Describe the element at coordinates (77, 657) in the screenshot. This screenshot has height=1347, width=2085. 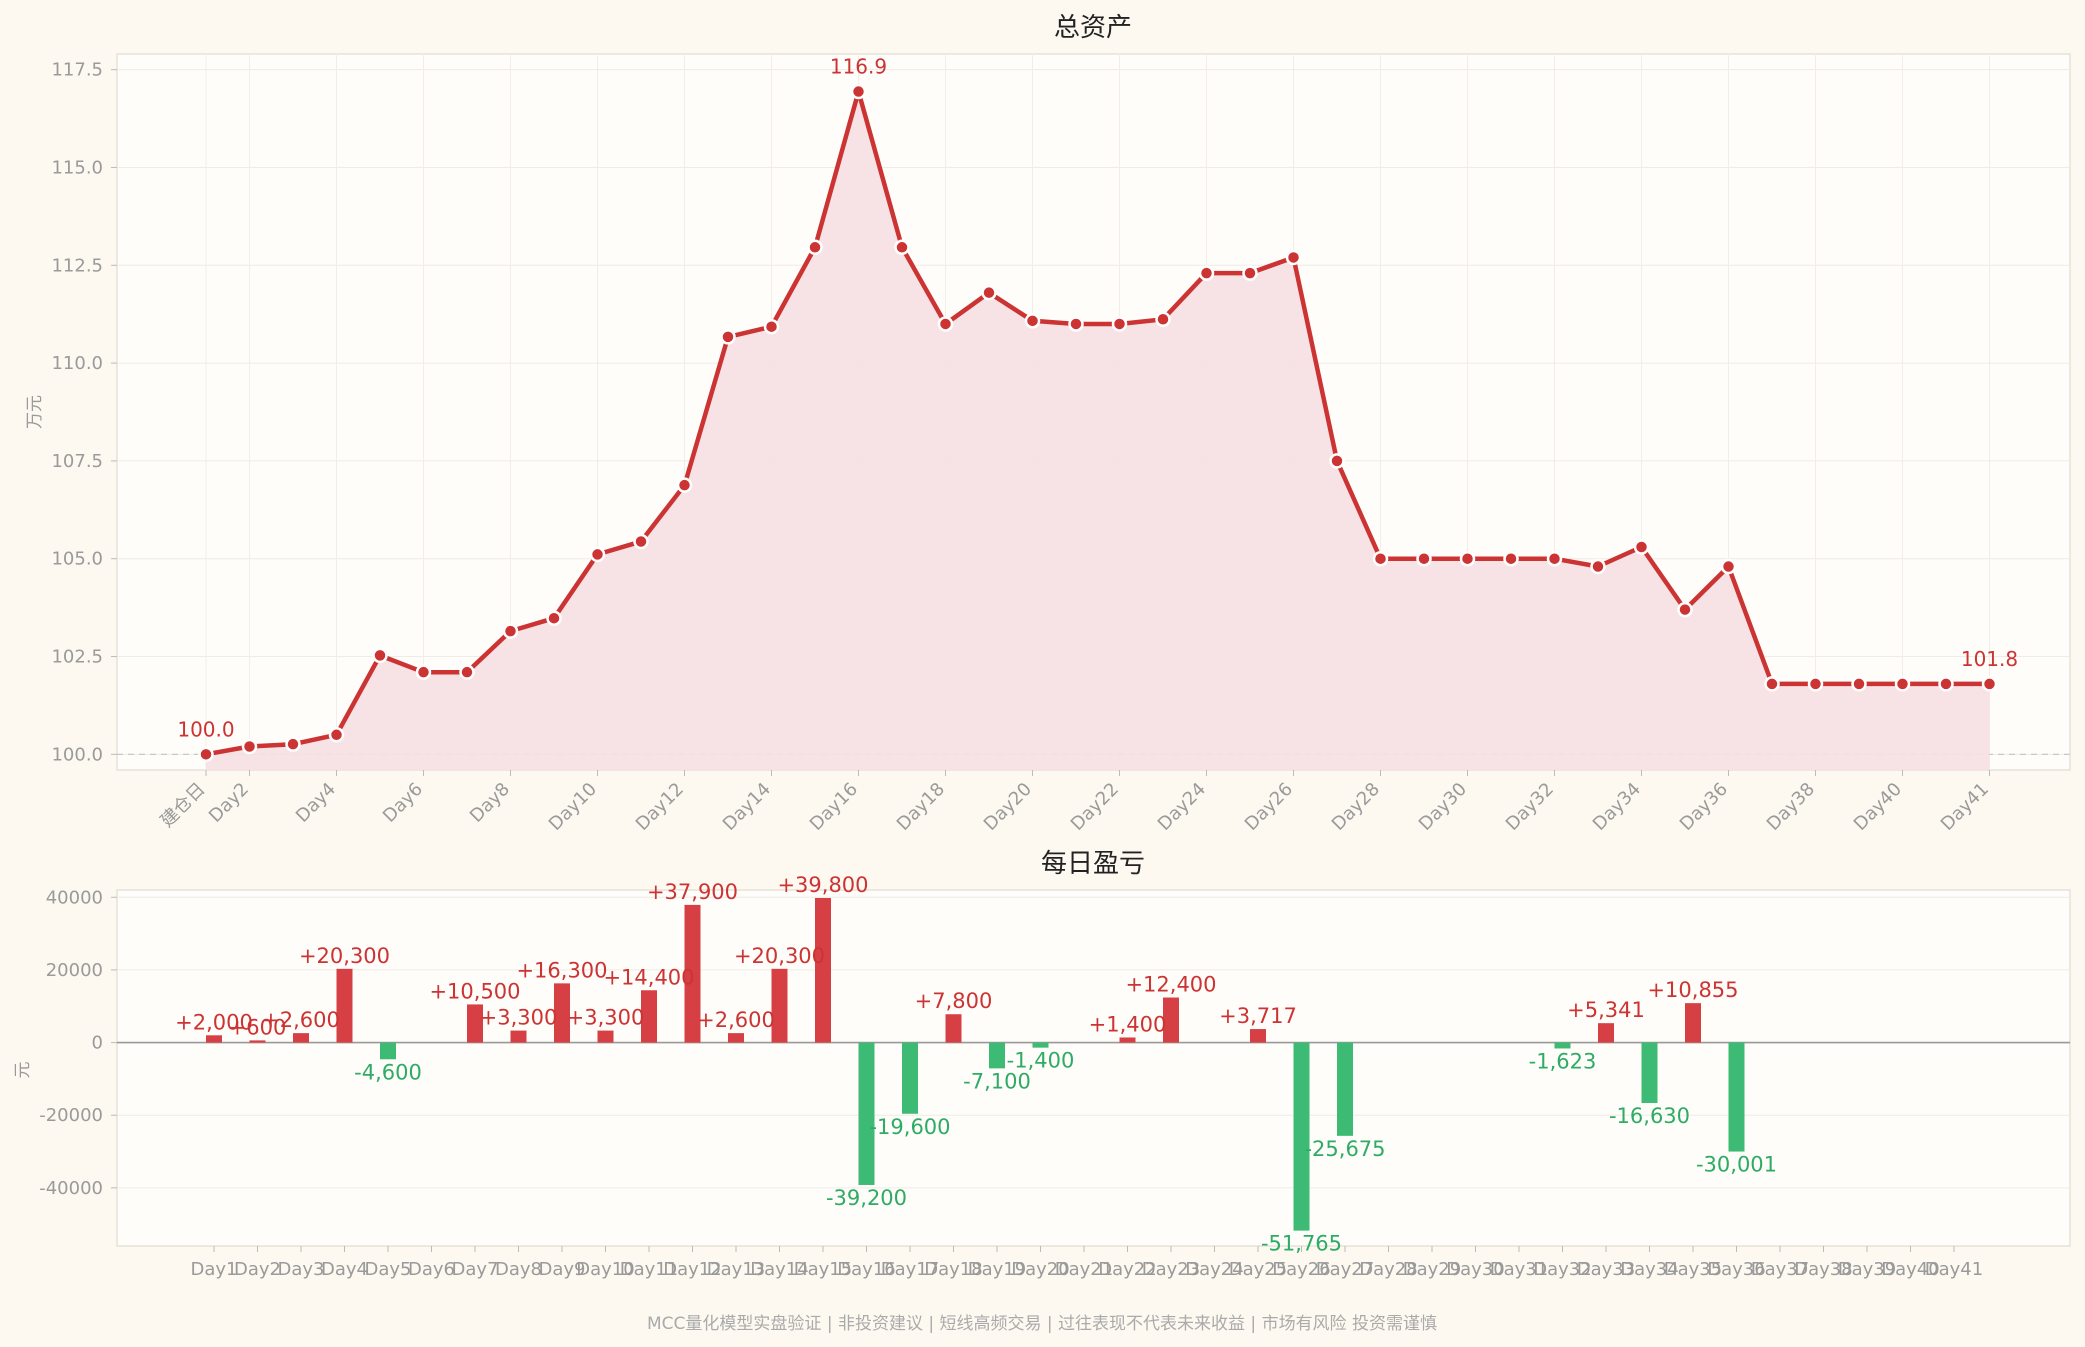
I see `y-tick-label: 102.5` at that location.